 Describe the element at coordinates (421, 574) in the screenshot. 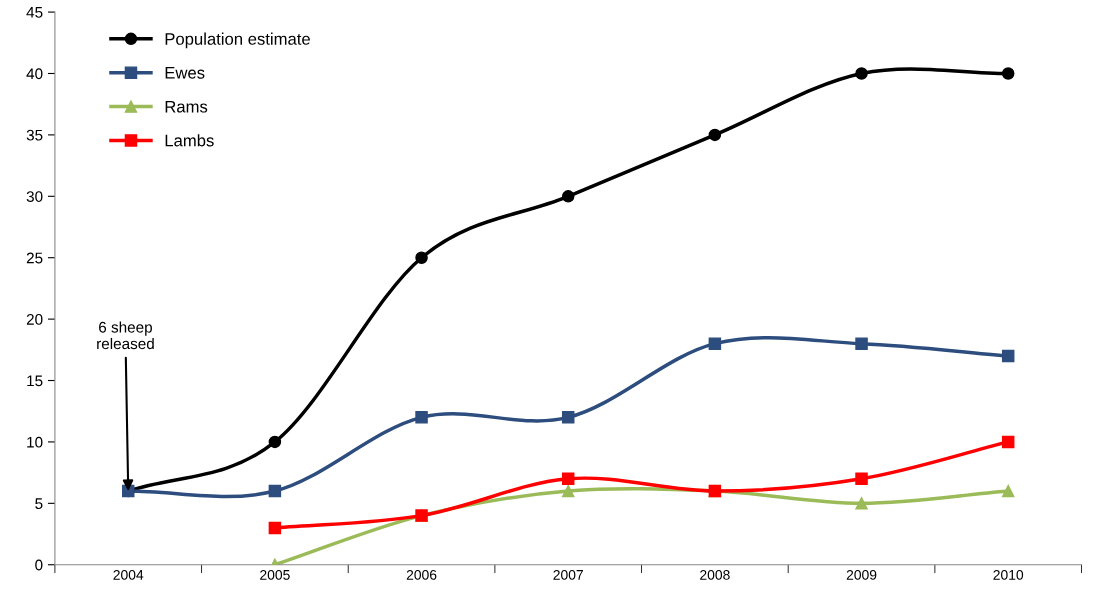

I see `x-tick-label: 2006` at that location.